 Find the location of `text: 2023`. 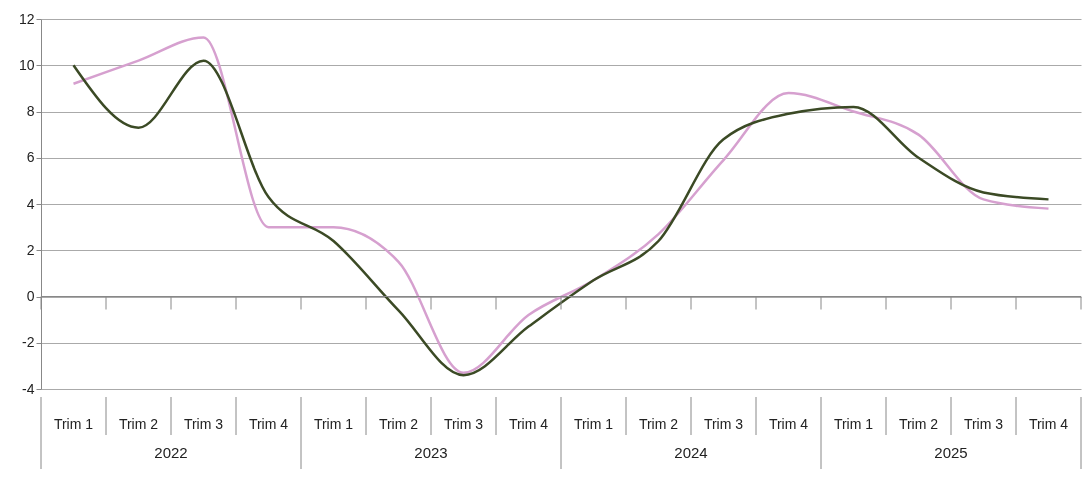

text: 2023 is located at coordinates (431, 452).